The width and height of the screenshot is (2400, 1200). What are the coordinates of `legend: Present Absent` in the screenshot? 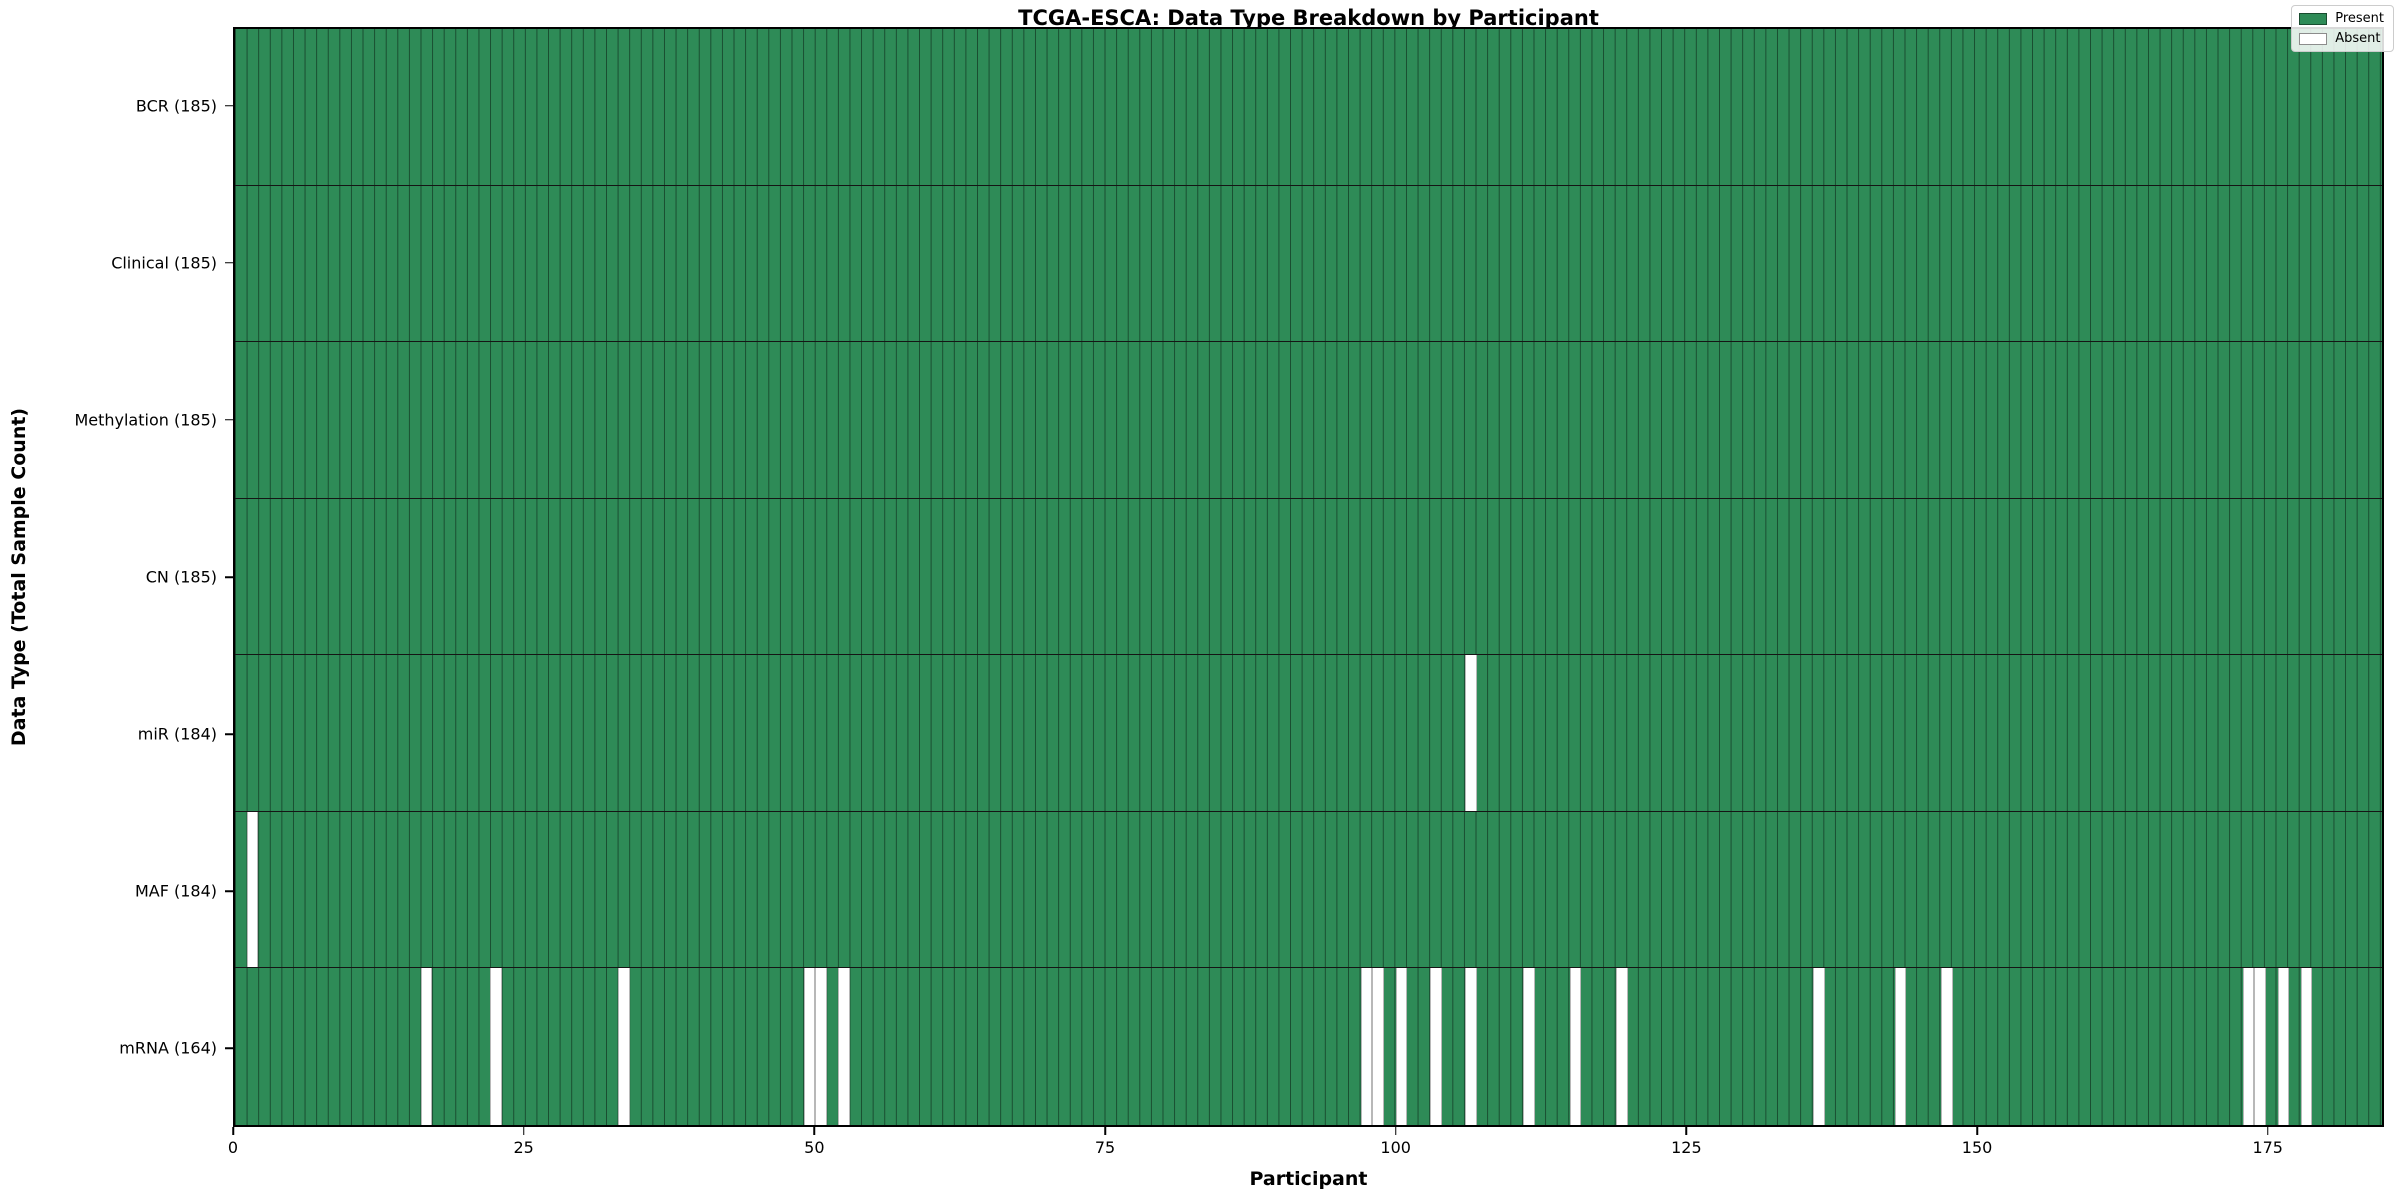 It's located at (2342, 28).